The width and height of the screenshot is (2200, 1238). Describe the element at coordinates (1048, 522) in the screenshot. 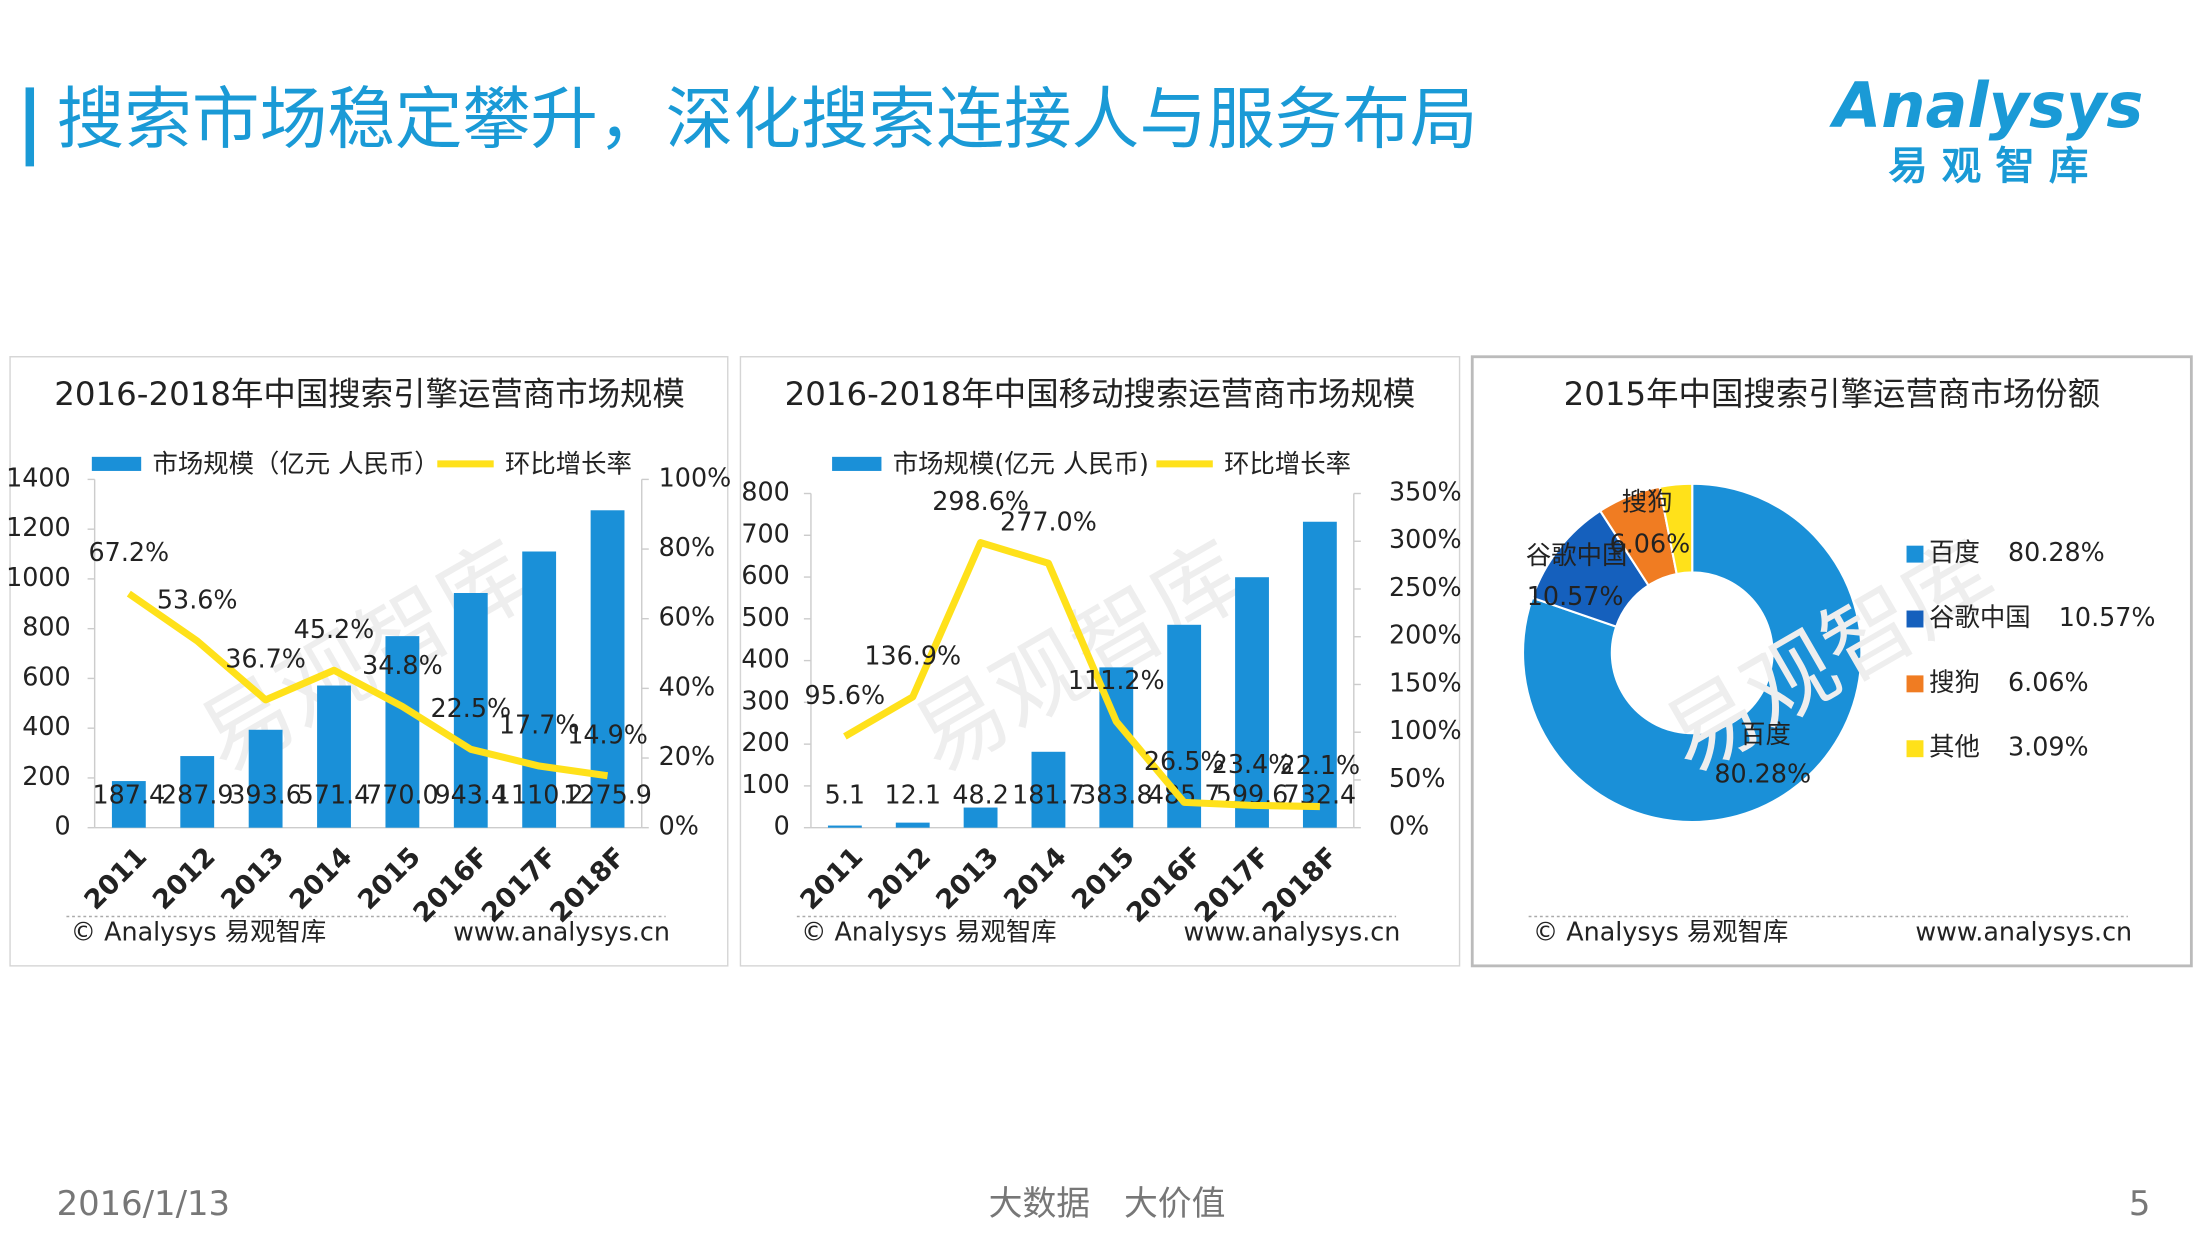

I see `line-value-label: 277.0%` at that location.